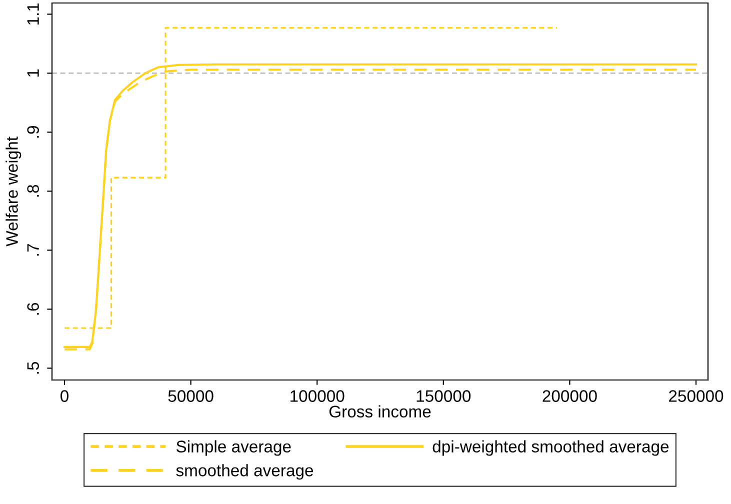 The height and width of the screenshot is (504, 731). What do you see at coordinates (64, 396) in the screenshot?
I see `x-tick-label: 0` at bounding box center [64, 396].